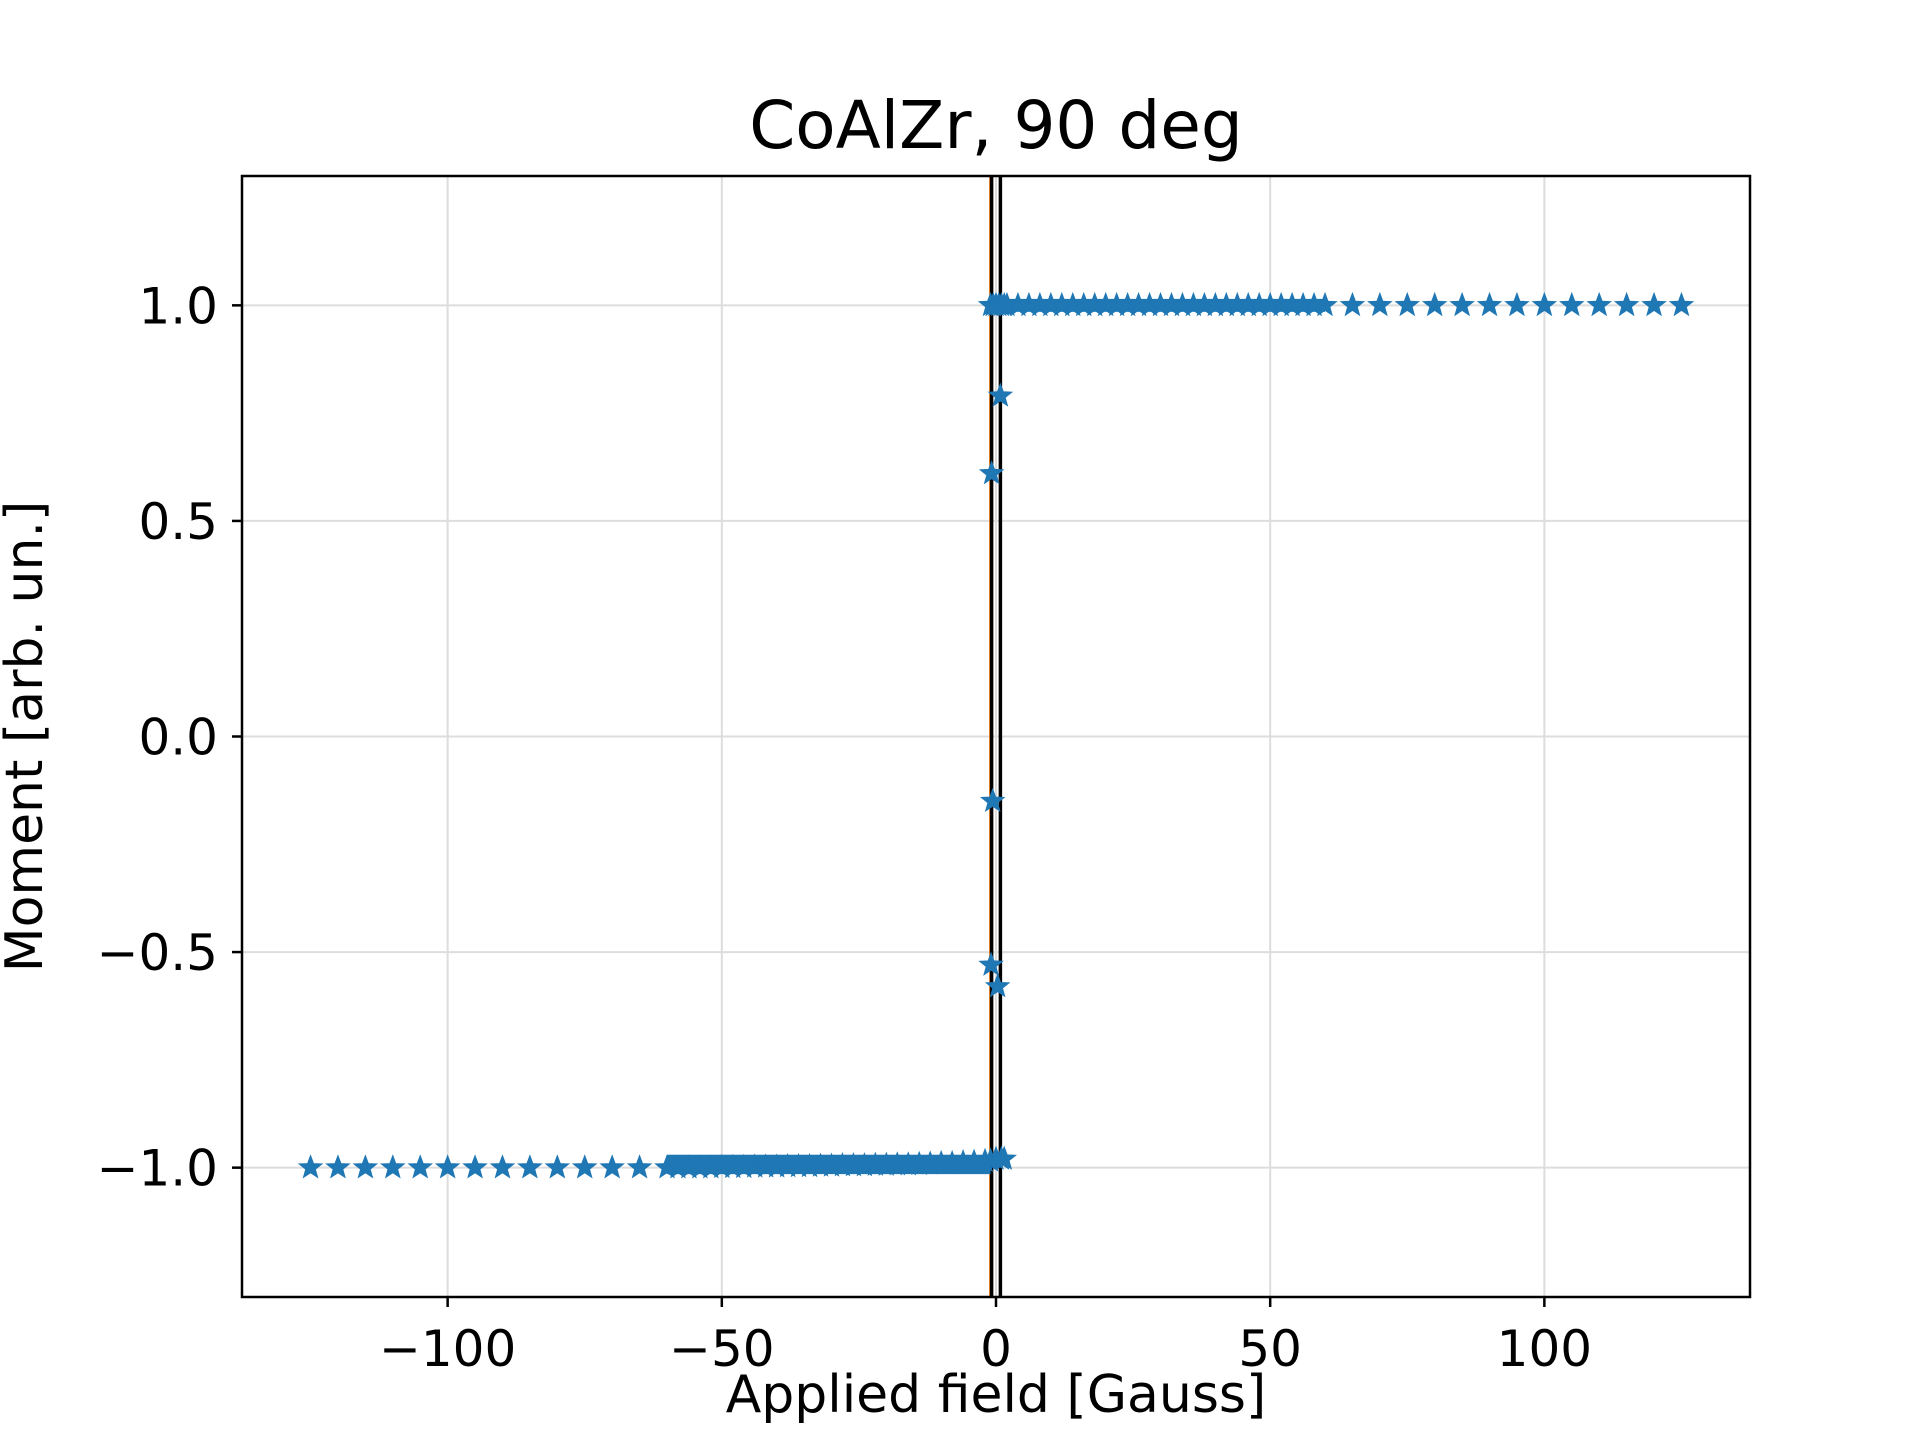 The height and width of the screenshot is (1440, 1920). I want to click on y-axis-label: Moment [arb. un.], so click(27, 737).